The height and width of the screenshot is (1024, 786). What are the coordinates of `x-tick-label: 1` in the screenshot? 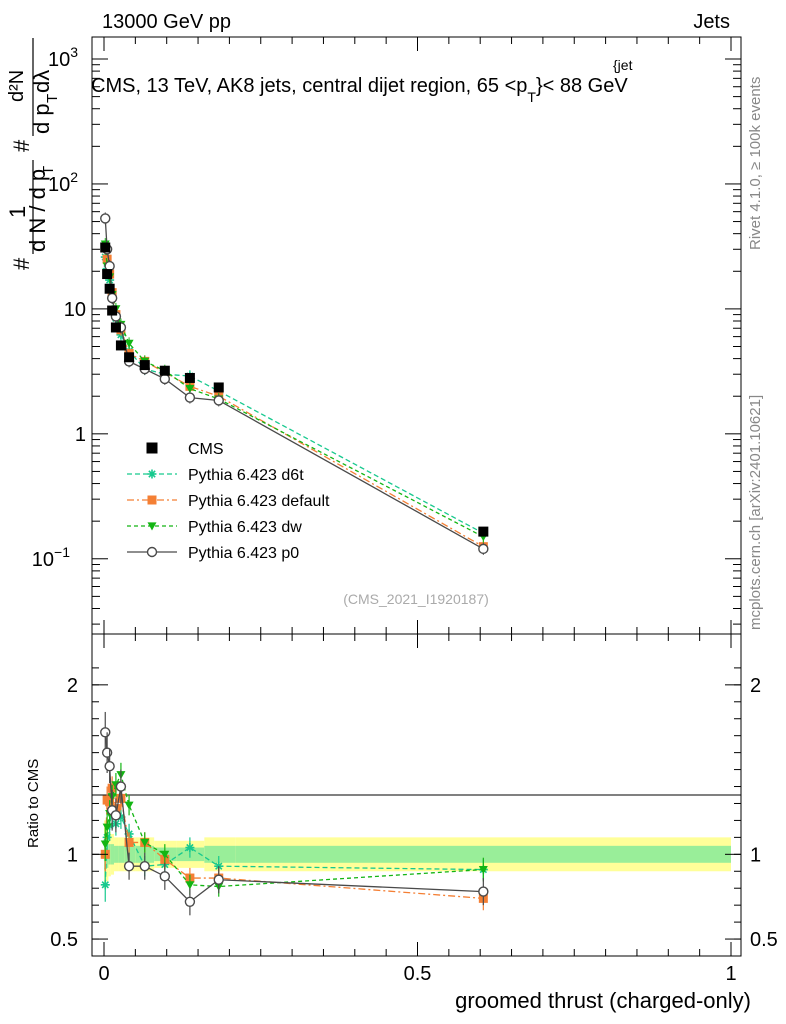 It's located at (730, 974).